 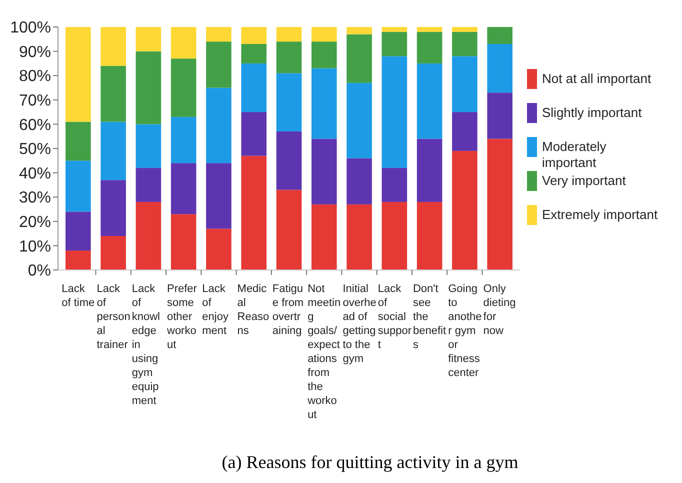 What do you see at coordinates (78, 296) in the screenshot?
I see `x-tick-label: Lack of time` at bounding box center [78, 296].